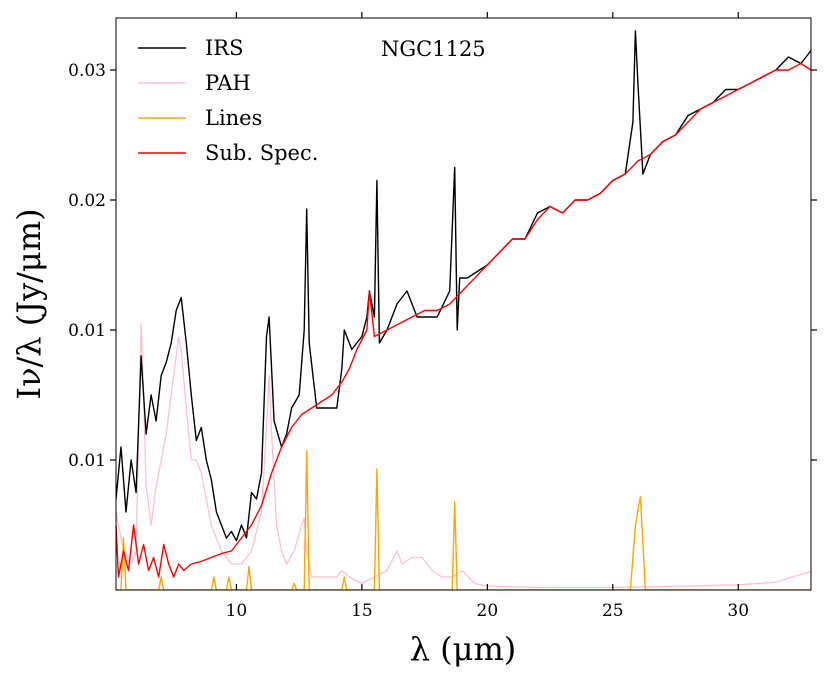  Describe the element at coordinates (237, 611) in the screenshot. I see `x-tick-label-10: 10` at that location.